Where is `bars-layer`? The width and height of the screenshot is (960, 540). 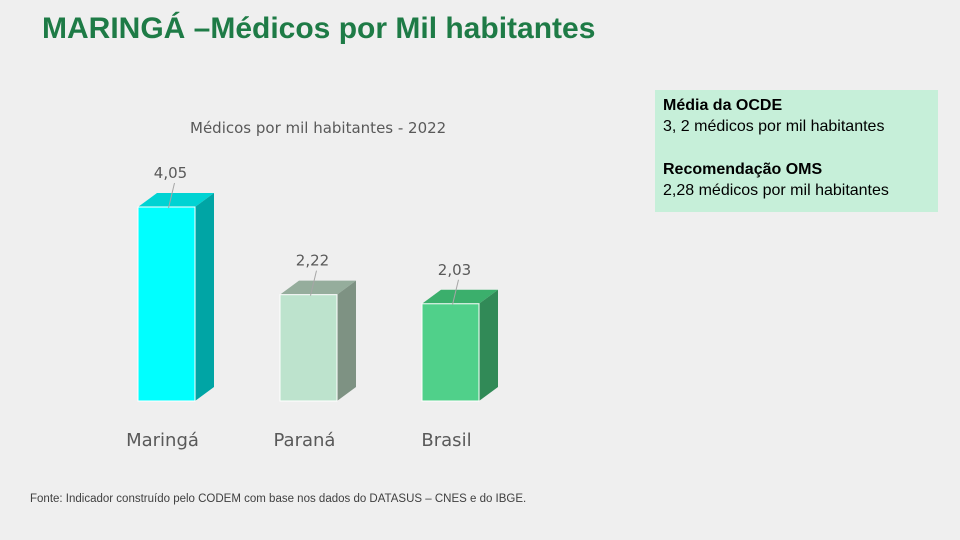
bars-layer is located at coordinates (317, 297).